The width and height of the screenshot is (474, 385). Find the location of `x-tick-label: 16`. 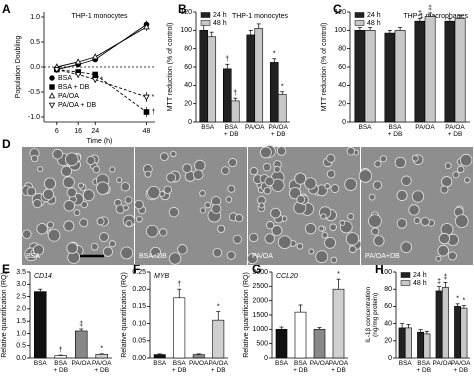

x-tick-label: 16 is located at coordinates (78, 131).